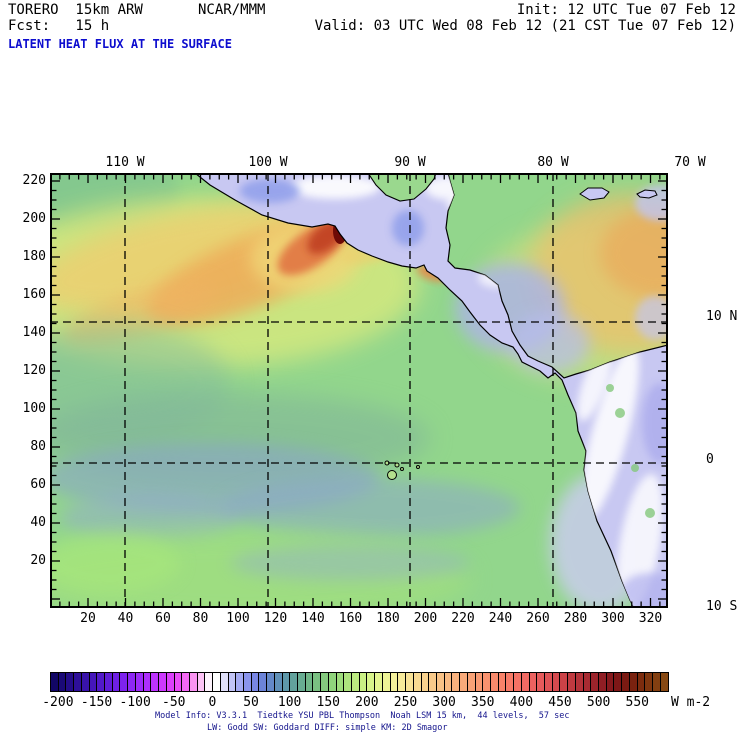 The image size is (740, 740). What do you see at coordinates (251, 702) in the screenshot?
I see `colorbar-value-label: 50` at bounding box center [251, 702].